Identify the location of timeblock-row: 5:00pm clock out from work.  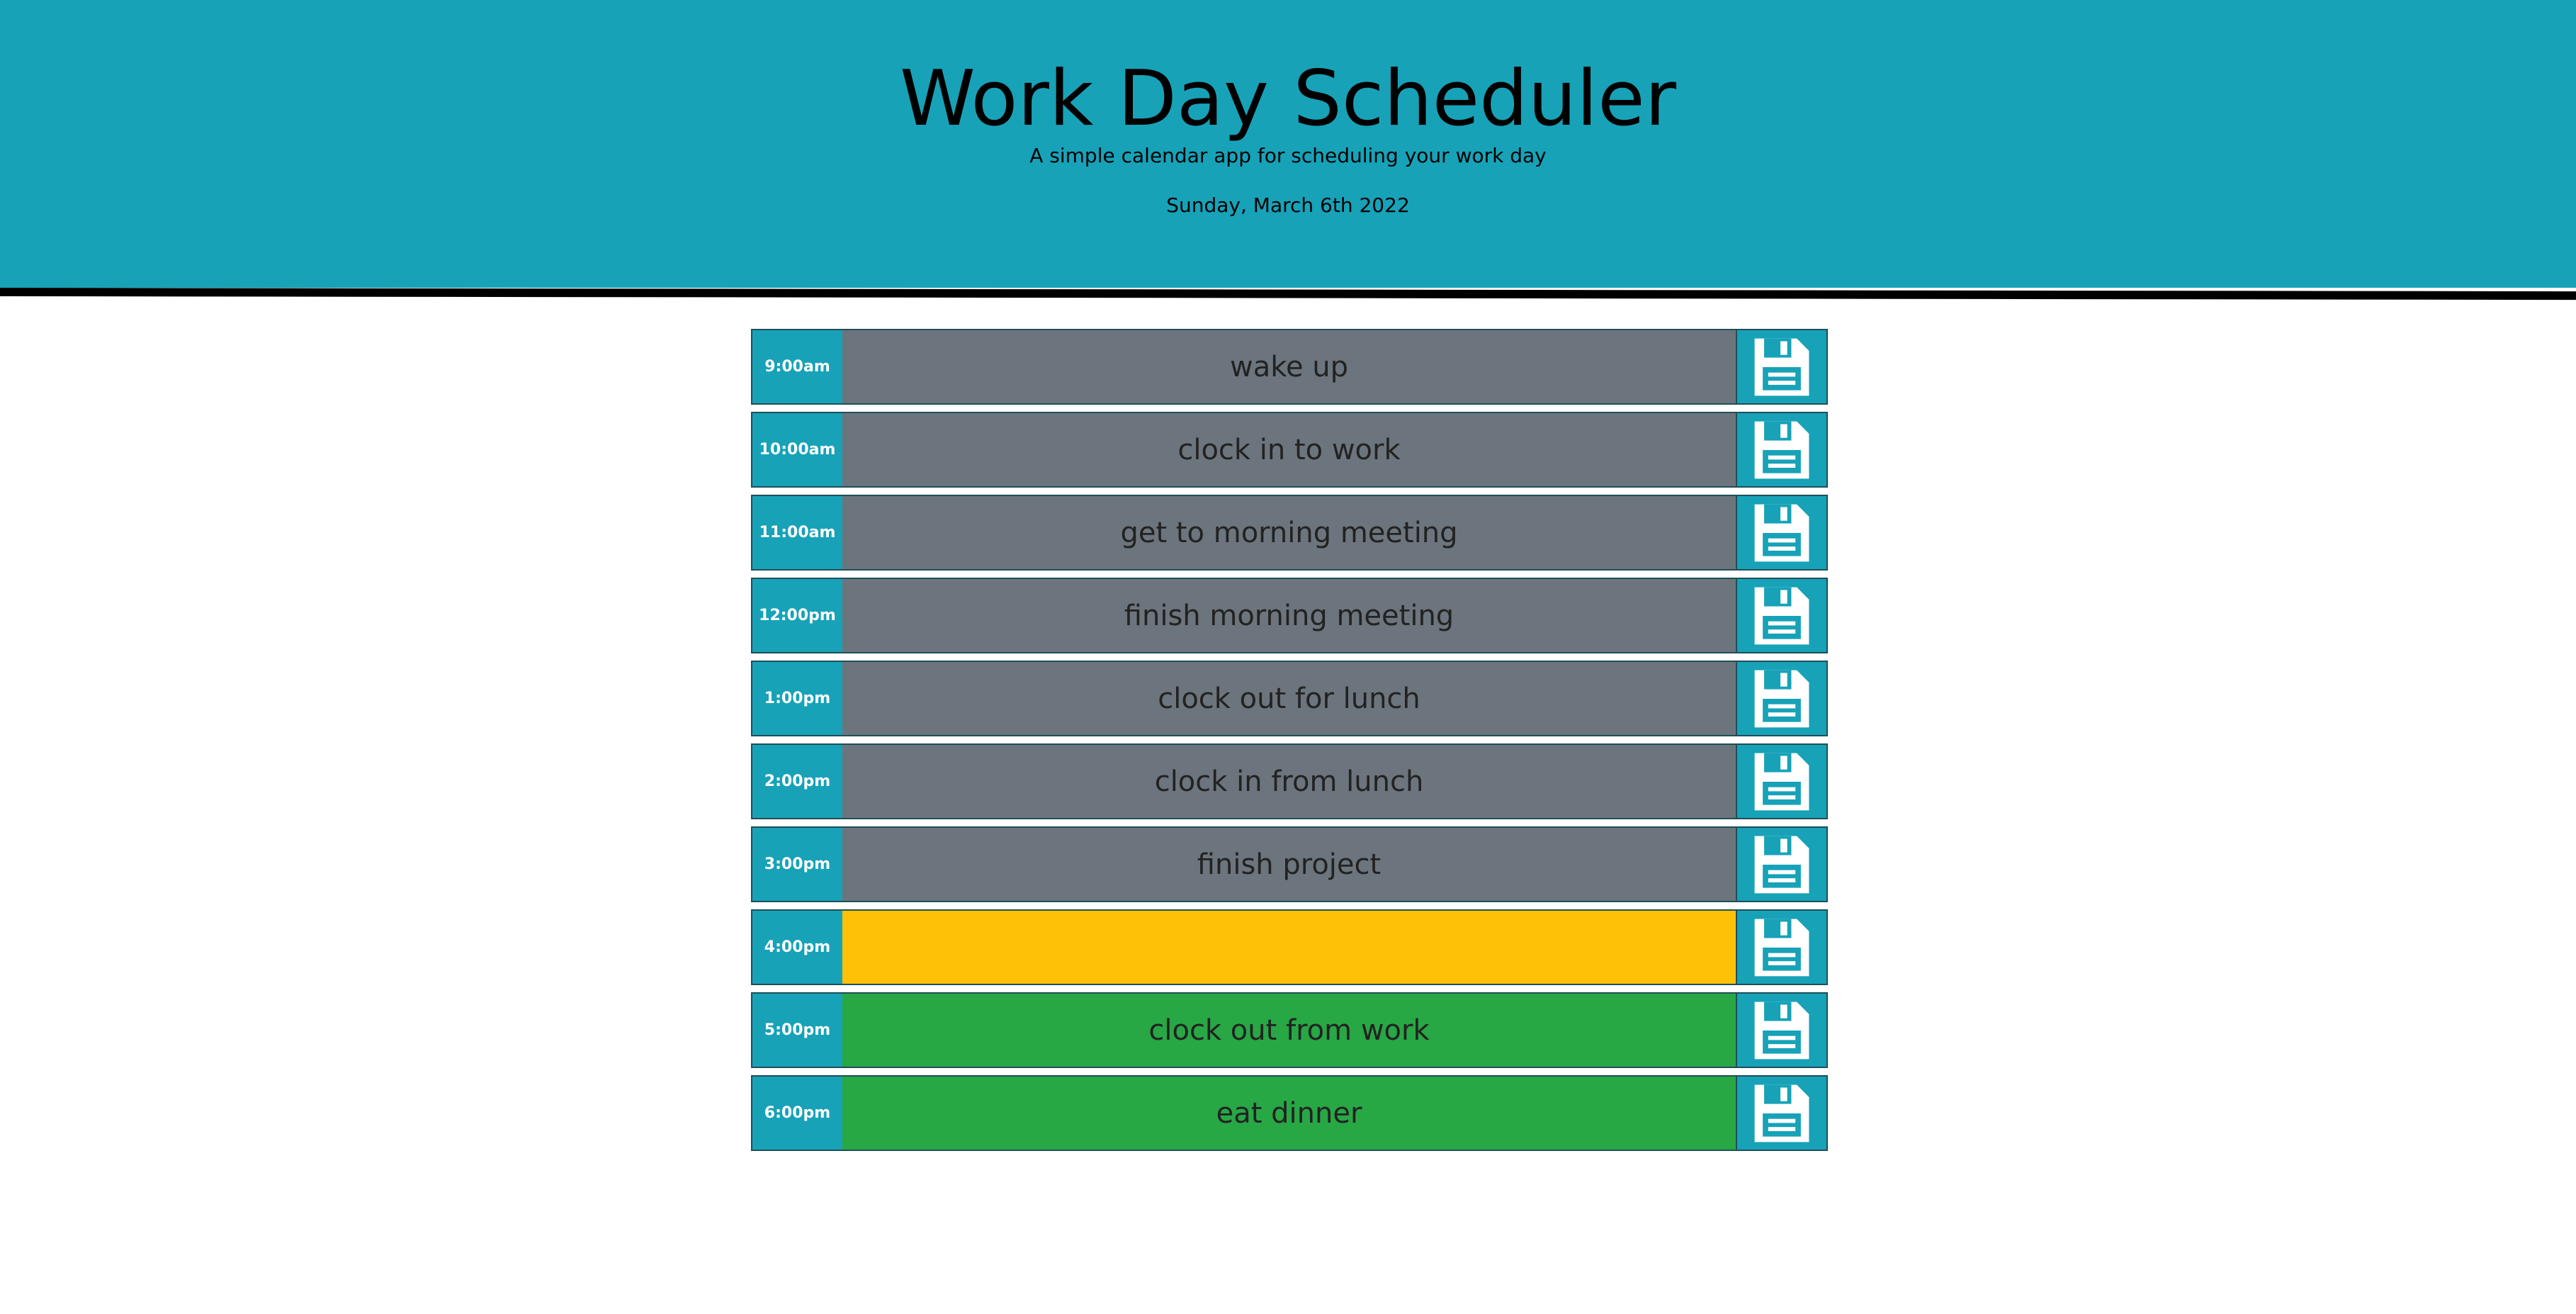
(1289, 1030).